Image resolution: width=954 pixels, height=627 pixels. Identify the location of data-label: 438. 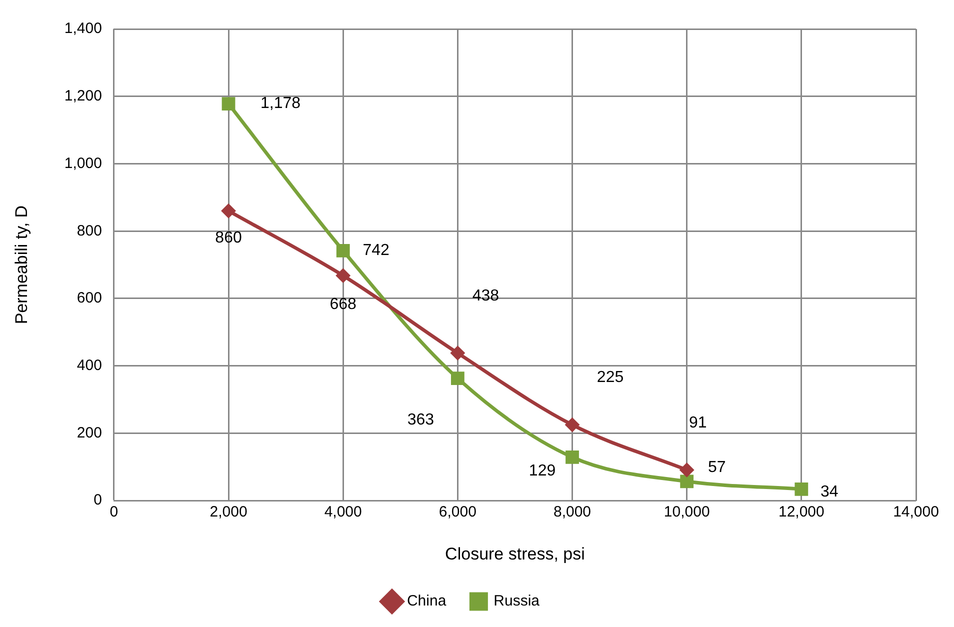
(486, 295).